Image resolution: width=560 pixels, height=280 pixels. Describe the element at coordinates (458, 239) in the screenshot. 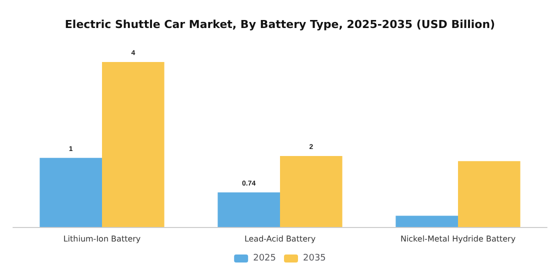

I see `x-tick-label: Nickel-Metal Hydride Battery` at that location.